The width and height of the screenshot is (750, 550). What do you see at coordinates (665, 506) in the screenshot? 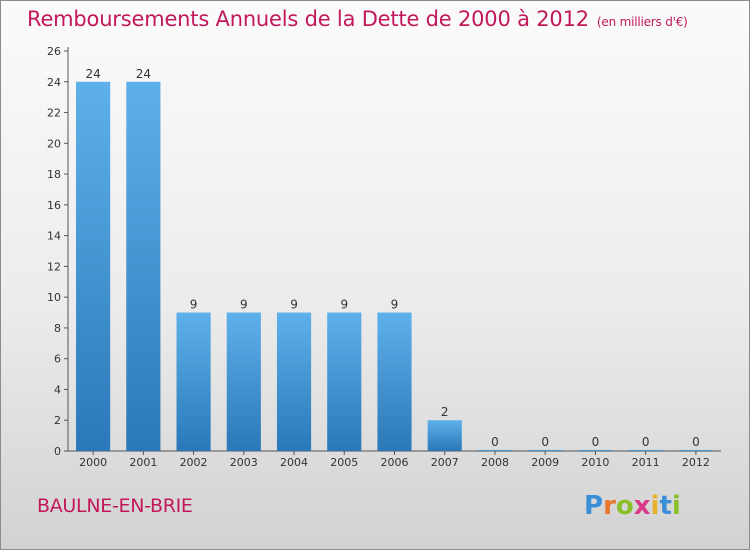
I see `logo-letter: t` at bounding box center [665, 506].